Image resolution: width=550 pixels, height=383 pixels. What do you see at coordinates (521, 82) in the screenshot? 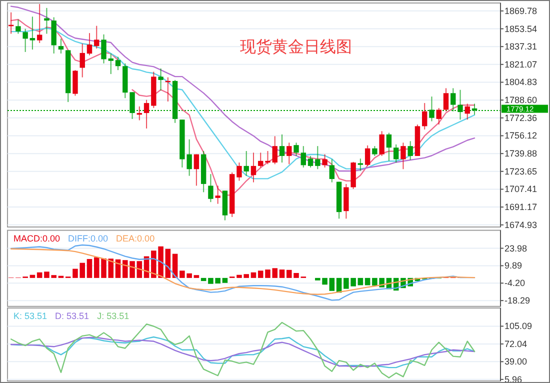
I see `y-tick-label: 1804.83` at bounding box center [521, 82].